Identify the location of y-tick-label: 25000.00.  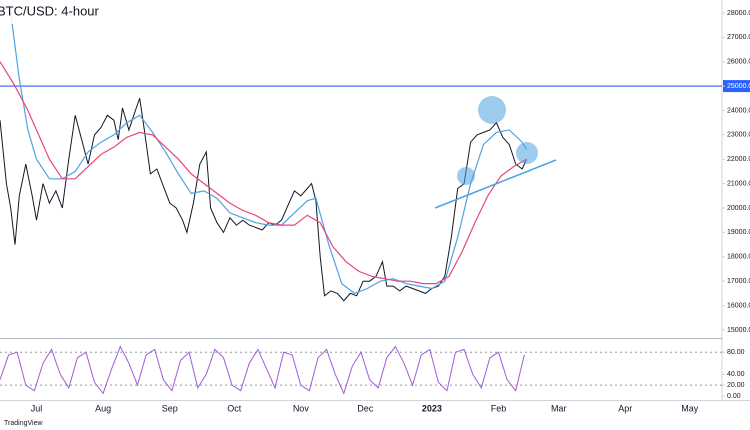
(738, 86).